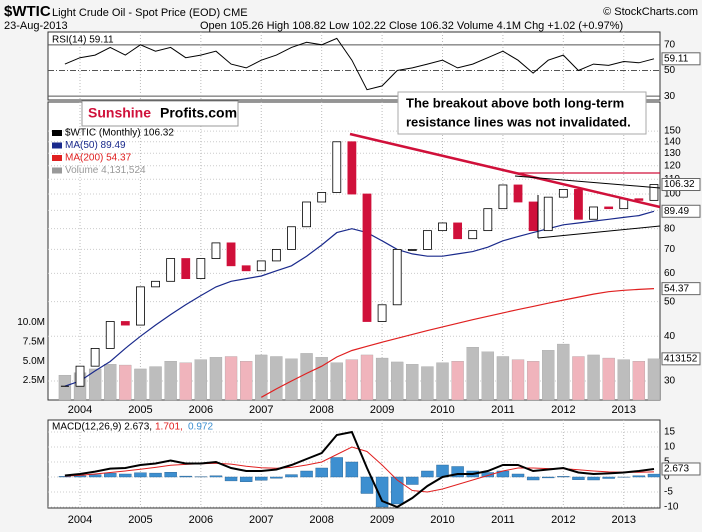  What do you see at coordinates (672, 131) in the screenshot?
I see `y-tick-label: 150` at bounding box center [672, 131].